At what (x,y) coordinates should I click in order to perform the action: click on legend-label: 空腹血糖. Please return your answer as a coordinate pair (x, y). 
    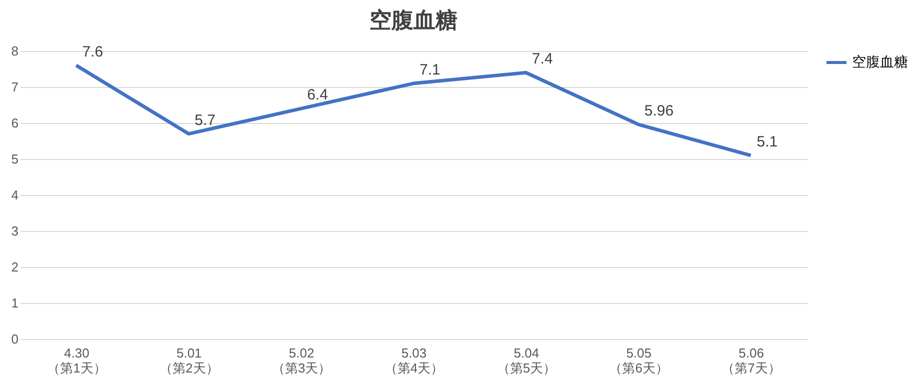
    Looking at the image, I should click on (880, 62).